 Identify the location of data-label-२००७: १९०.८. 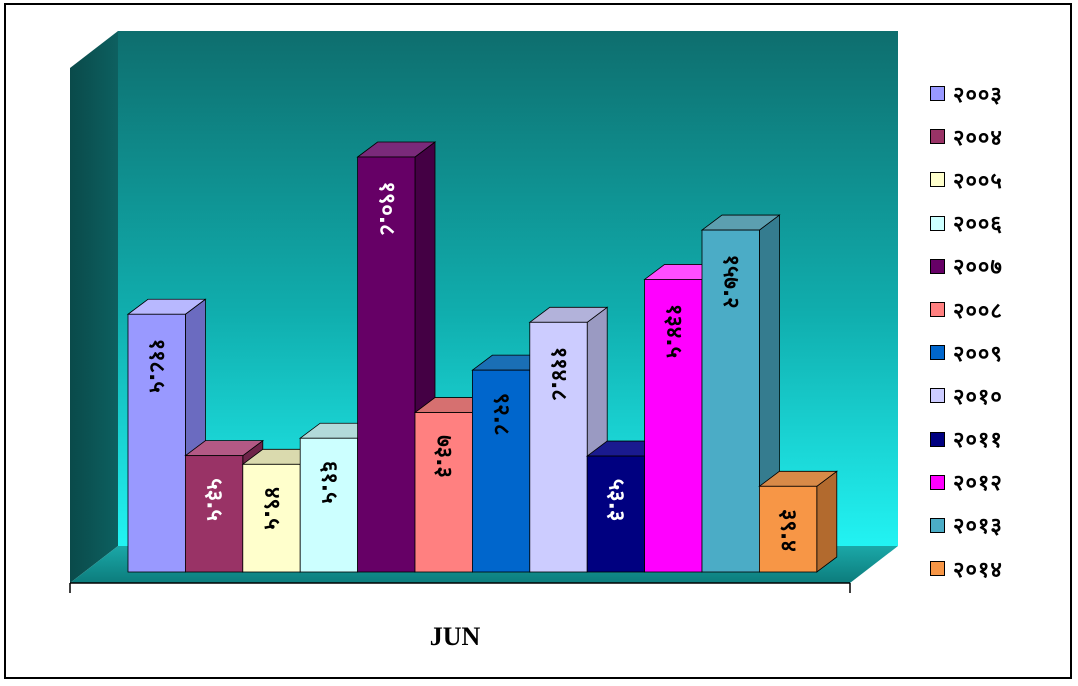
(386, 208).